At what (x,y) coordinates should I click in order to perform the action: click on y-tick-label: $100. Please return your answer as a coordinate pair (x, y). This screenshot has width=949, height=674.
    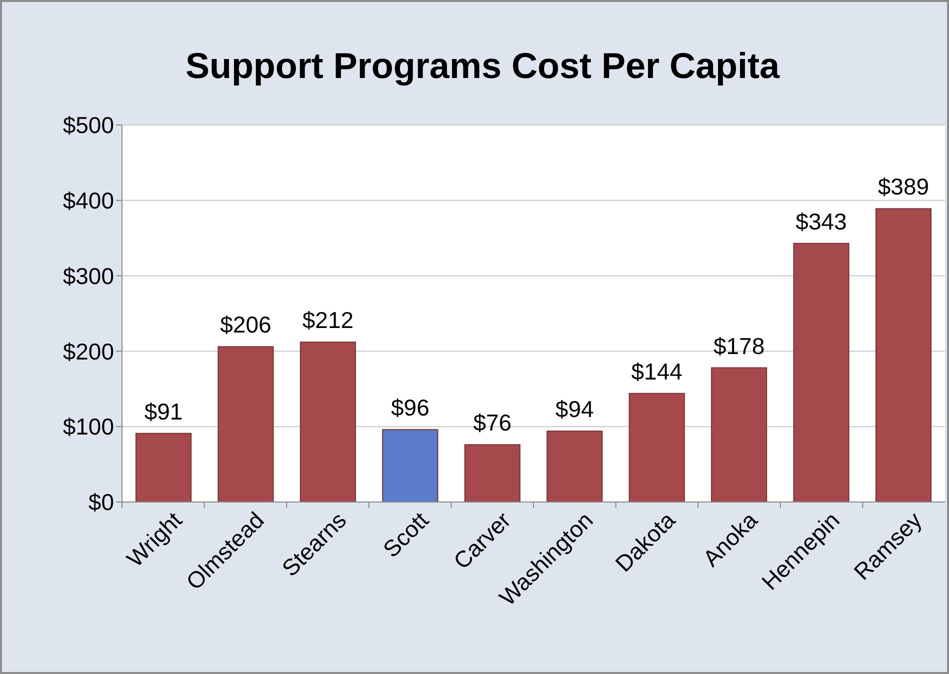
    Looking at the image, I should click on (88, 427).